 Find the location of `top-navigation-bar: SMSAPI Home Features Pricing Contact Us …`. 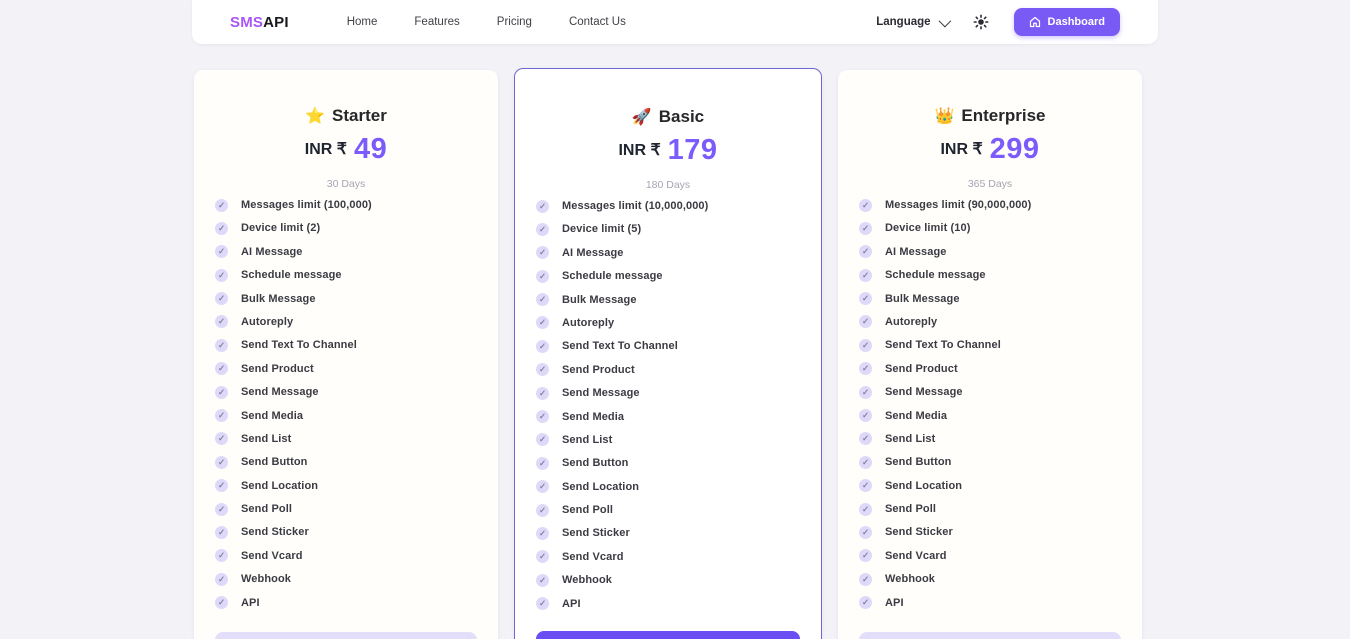

top-navigation-bar: SMSAPI Home Features Pricing Contact Us … is located at coordinates (675, 22).